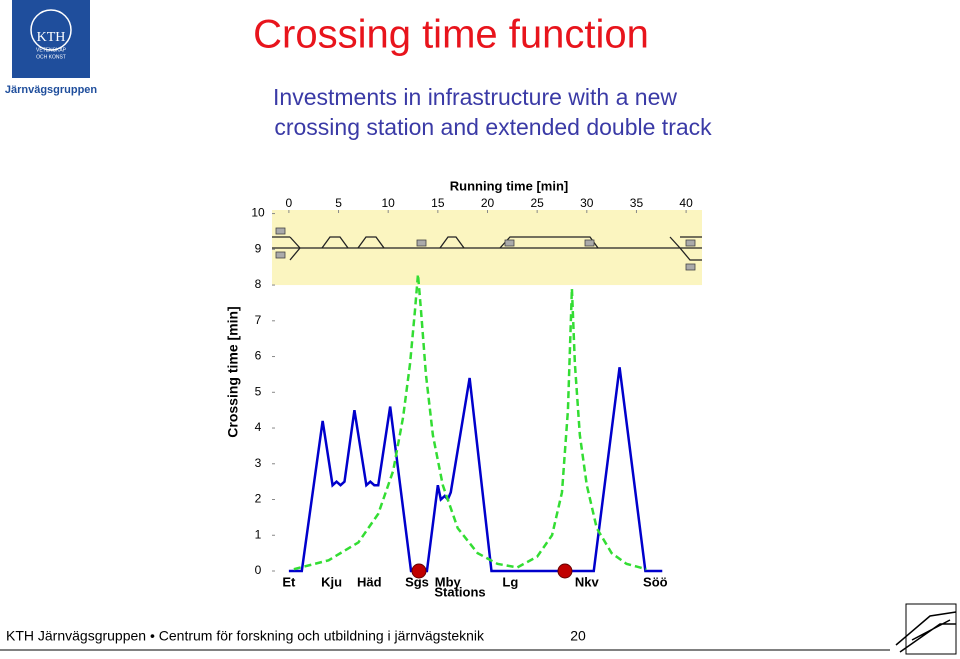 The image size is (960, 659). I want to click on y-tick-label: 7, so click(258, 320).